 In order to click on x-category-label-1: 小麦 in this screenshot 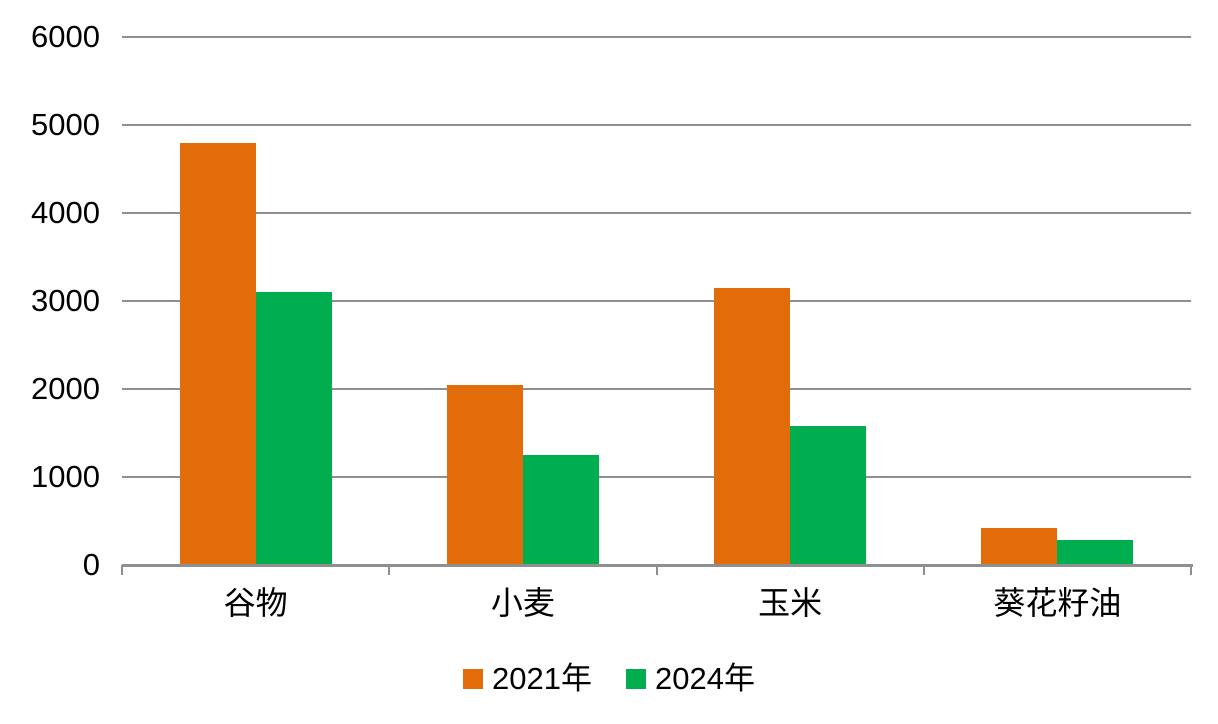, I will do `click(522, 603)`.